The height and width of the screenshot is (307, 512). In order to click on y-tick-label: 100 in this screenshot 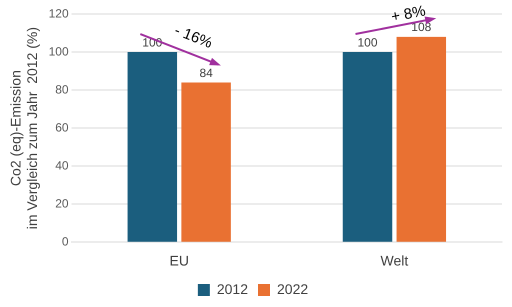, I will do `click(58, 51)`.